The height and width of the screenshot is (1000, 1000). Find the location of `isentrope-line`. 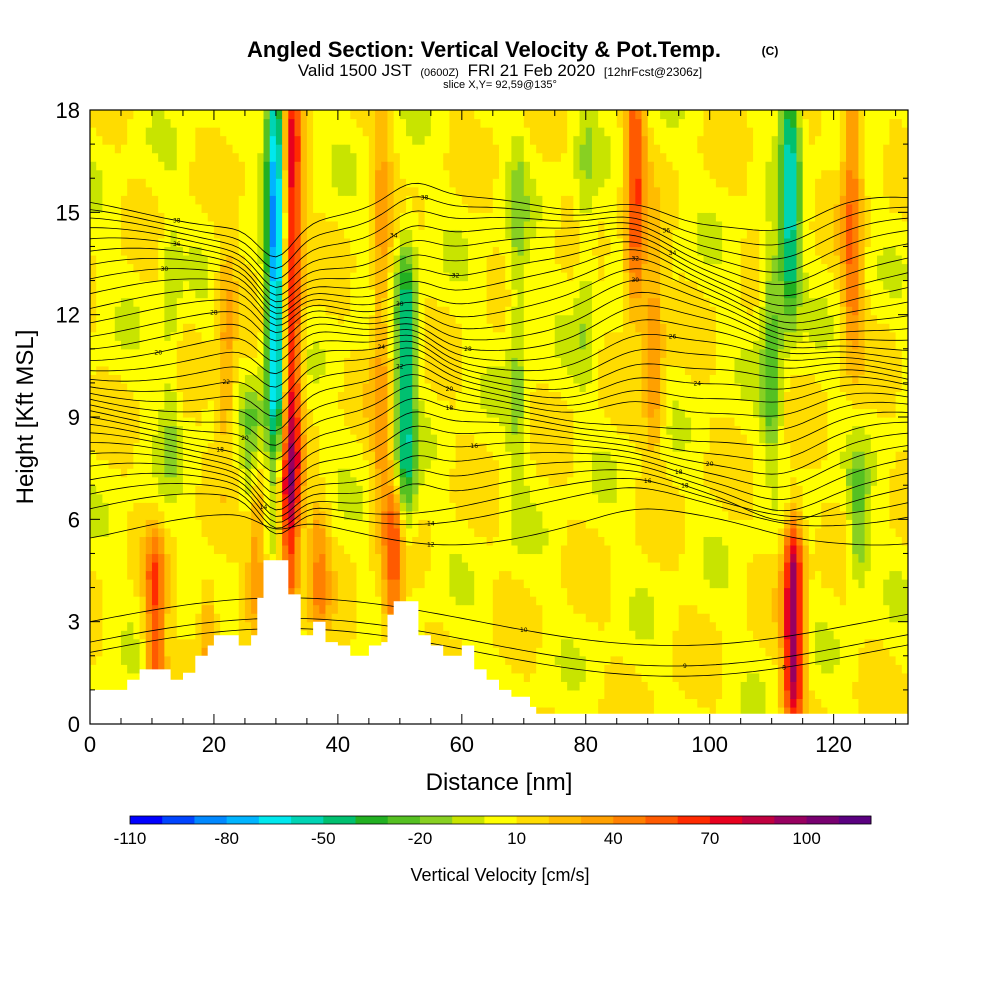

isentrope-line is located at coordinates (499, 291).